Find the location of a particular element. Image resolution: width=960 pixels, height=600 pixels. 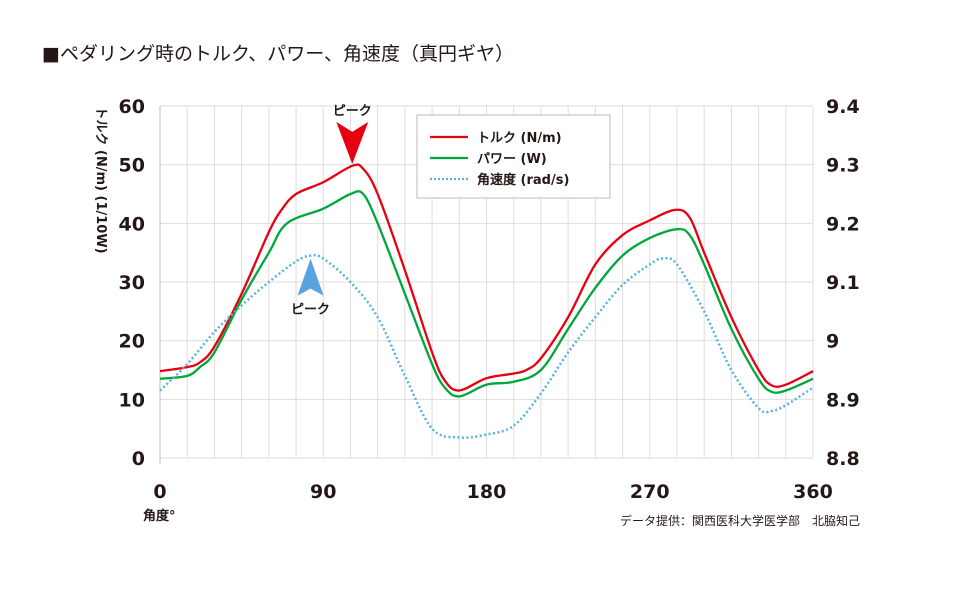

y2-tick-label: 8.9 is located at coordinates (843, 400).